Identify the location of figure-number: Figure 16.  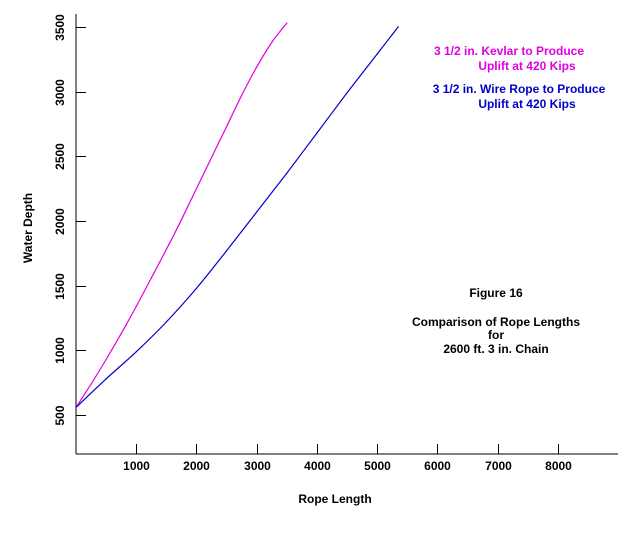
(496, 293).